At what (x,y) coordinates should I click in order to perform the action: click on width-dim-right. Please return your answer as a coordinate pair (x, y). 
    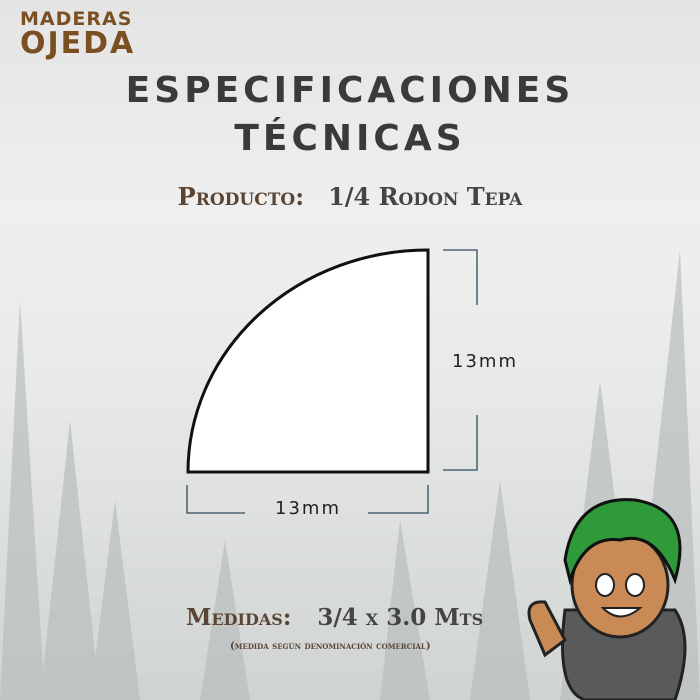
    Looking at the image, I should click on (398, 499).